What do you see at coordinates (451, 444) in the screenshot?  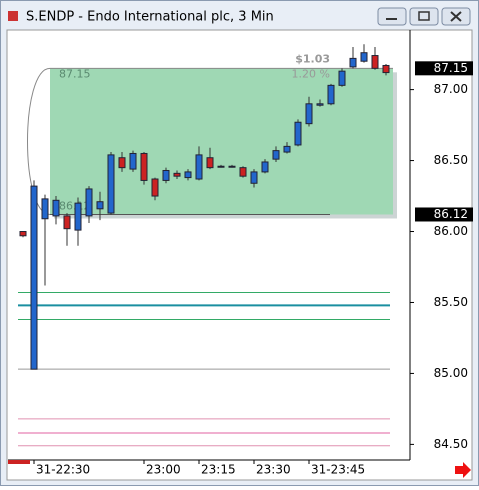 I see `y-tick-label: 84.50` at bounding box center [451, 444].